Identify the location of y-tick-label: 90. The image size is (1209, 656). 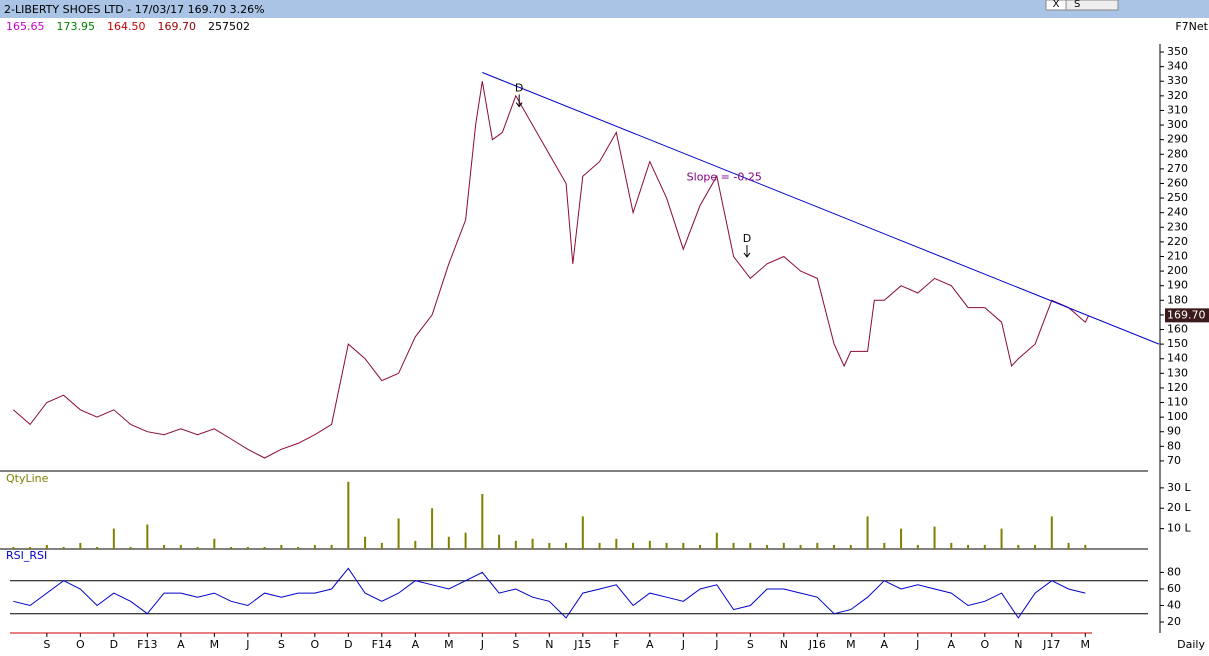
(1174, 431).